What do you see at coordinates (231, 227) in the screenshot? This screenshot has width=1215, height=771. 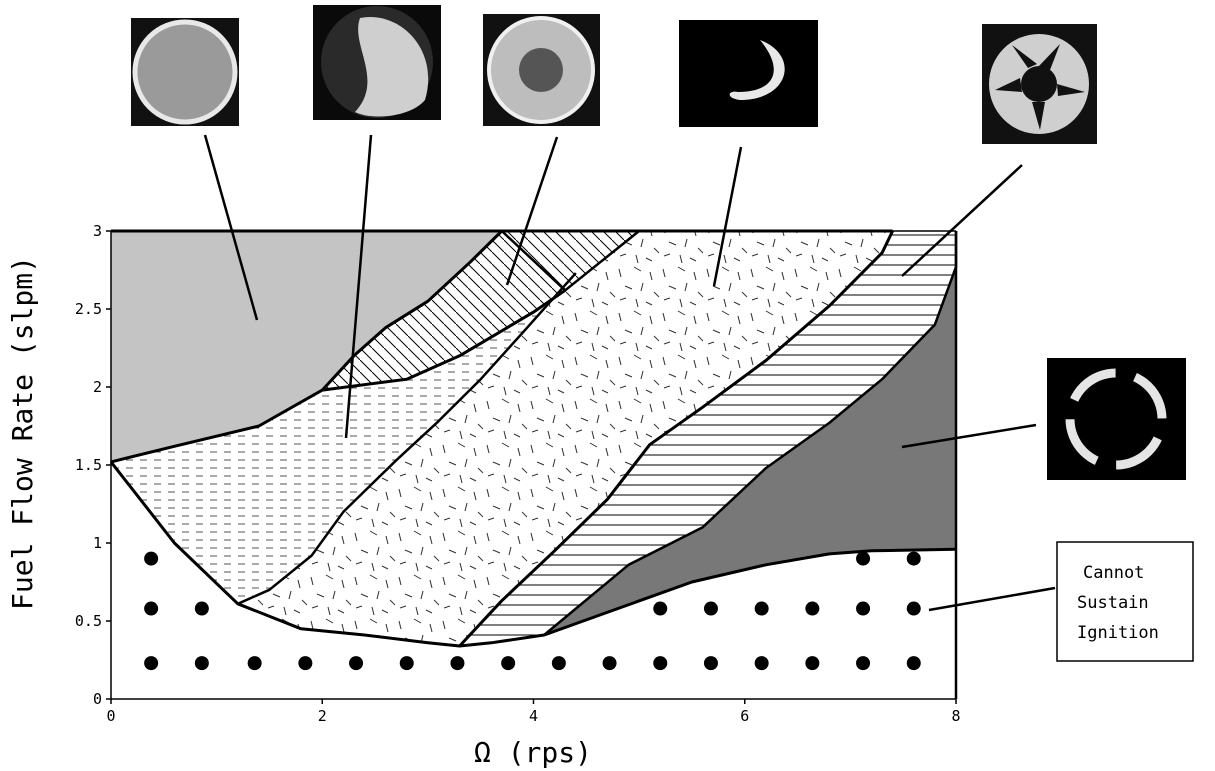 I see `leader-uniform` at bounding box center [231, 227].